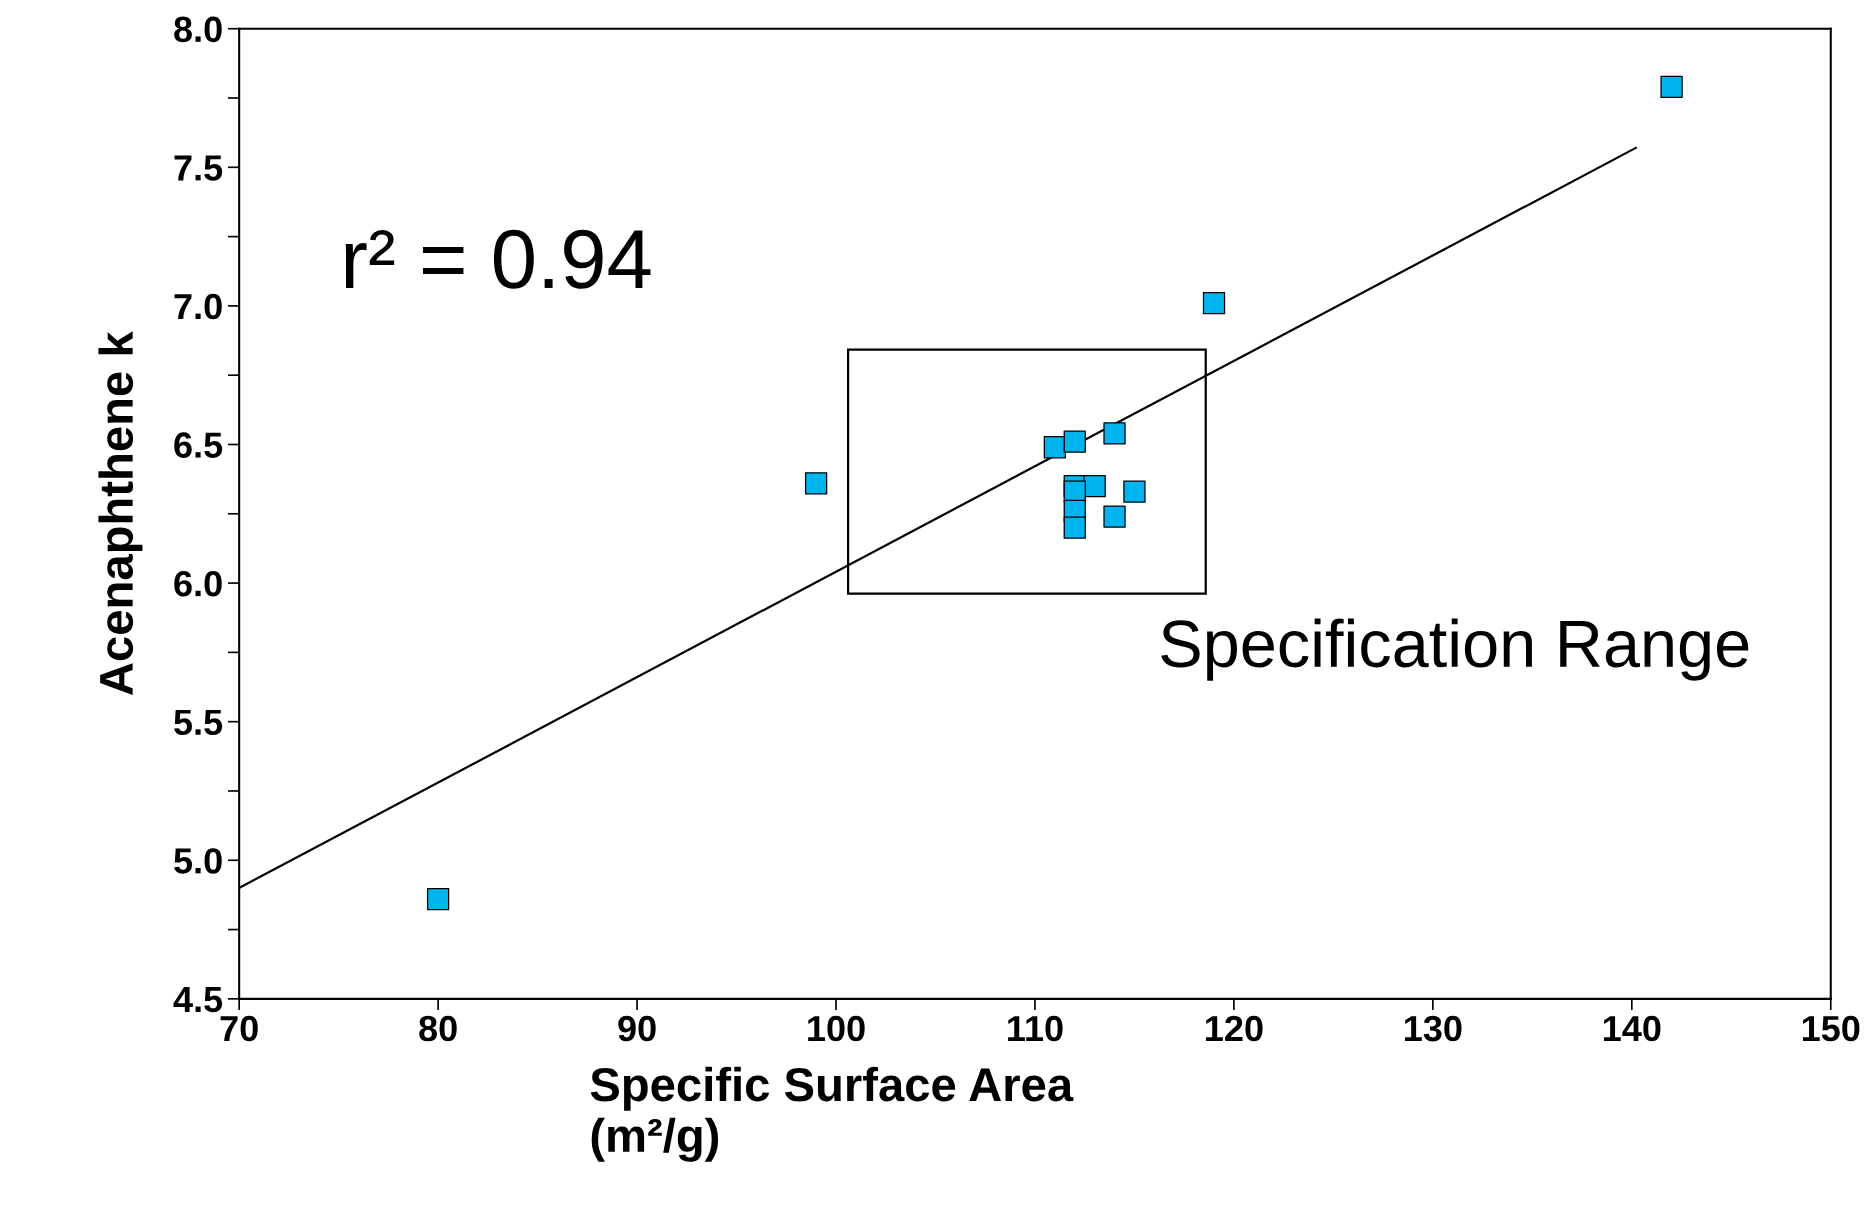 Image resolution: width=1875 pixels, height=1207 pixels. What do you see at coordinates (1632, 1028) in the screenshot?
I see `x-tick-label: 140` at bounding box center [1632, 1028].